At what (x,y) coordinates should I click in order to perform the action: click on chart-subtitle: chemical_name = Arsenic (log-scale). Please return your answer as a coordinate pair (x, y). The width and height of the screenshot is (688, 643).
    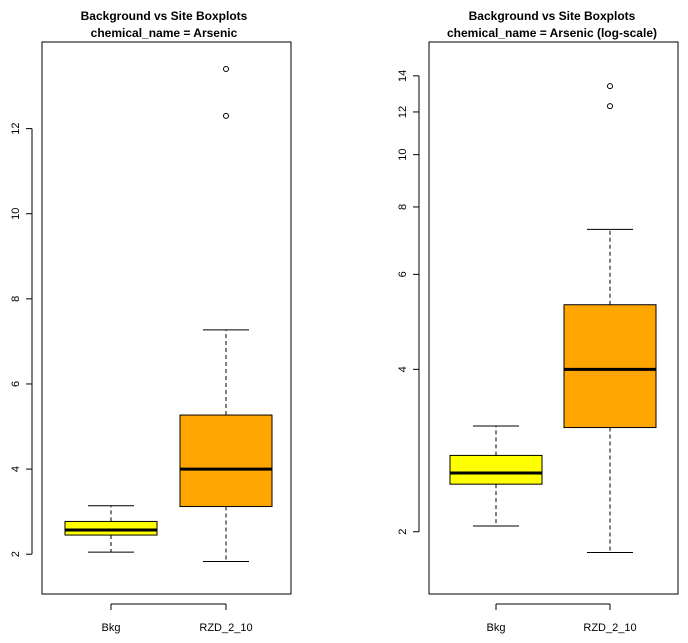
    Looking at the image, I should click on (552, 33).